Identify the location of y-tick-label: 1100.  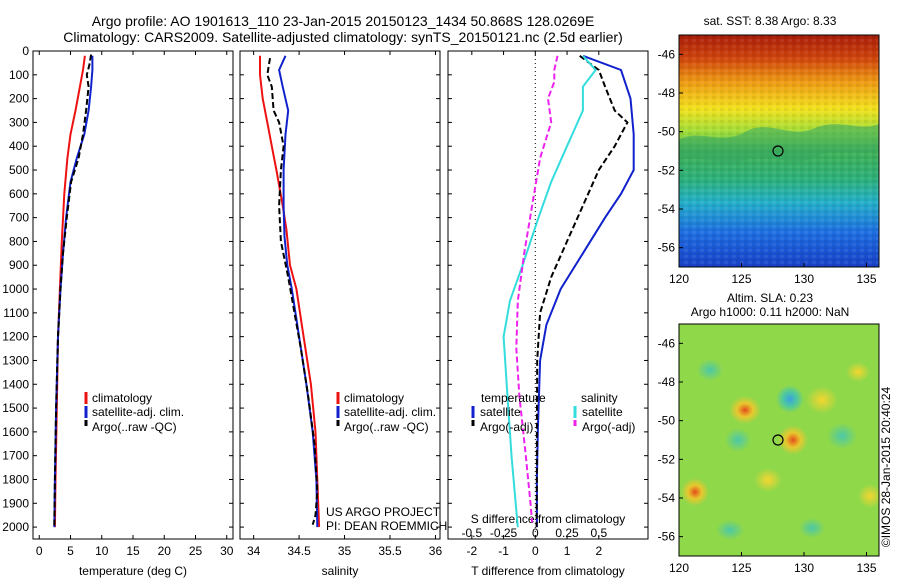
(16, 313).